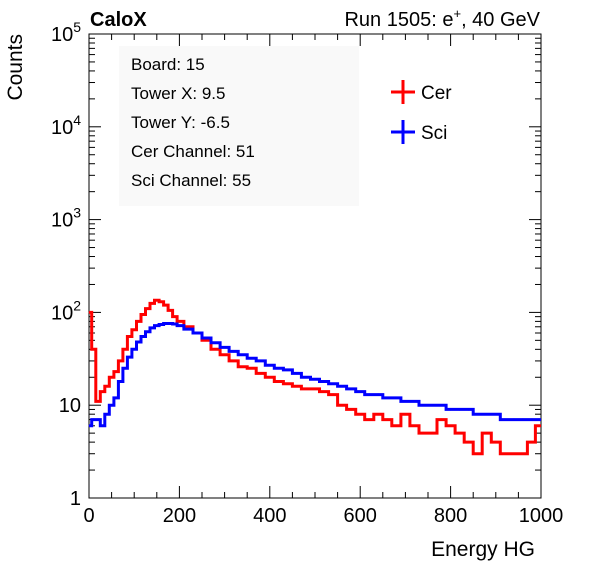  Describe the element at coordinates (421, 112) in the screenshot. I see `legend: Cer Sci` at that location.